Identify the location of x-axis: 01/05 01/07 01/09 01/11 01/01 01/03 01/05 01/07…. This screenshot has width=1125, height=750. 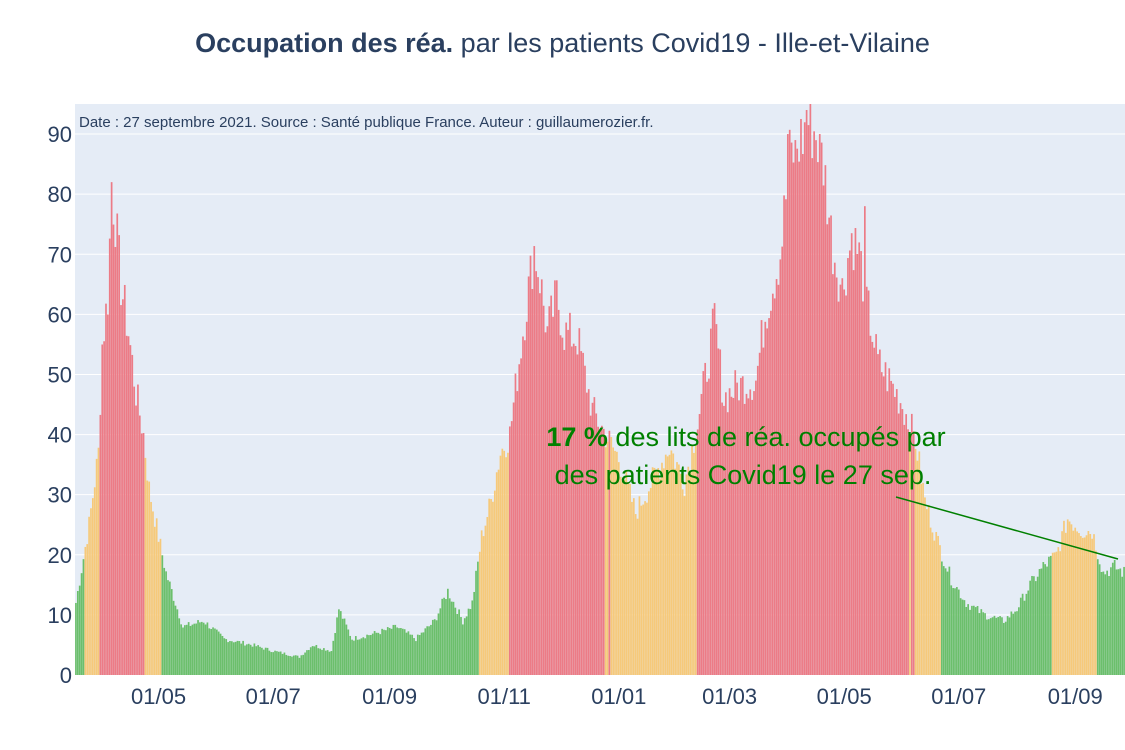
(617, 696).